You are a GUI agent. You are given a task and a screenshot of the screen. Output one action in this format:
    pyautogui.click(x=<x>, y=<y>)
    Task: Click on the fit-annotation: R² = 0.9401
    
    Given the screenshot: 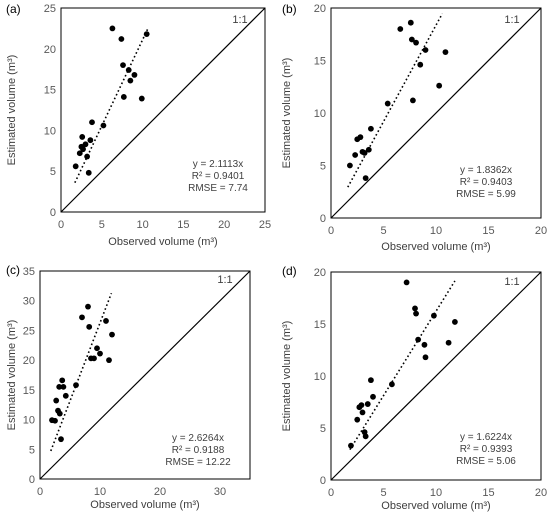 What is the action you would take?
    pyautogui.click(x=218, y=176)
    